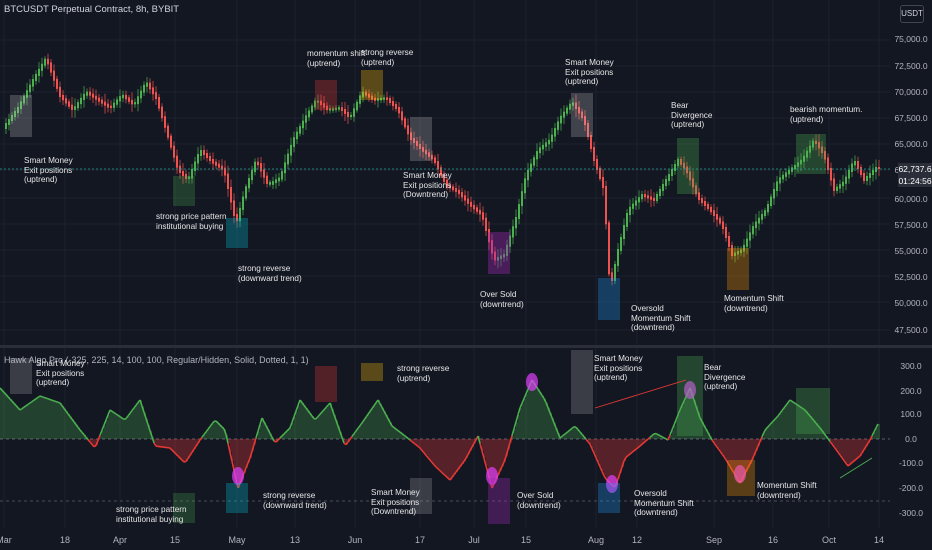 The image size is (932, 550). I want to click on currency-button: USDT, so click(912, 14).